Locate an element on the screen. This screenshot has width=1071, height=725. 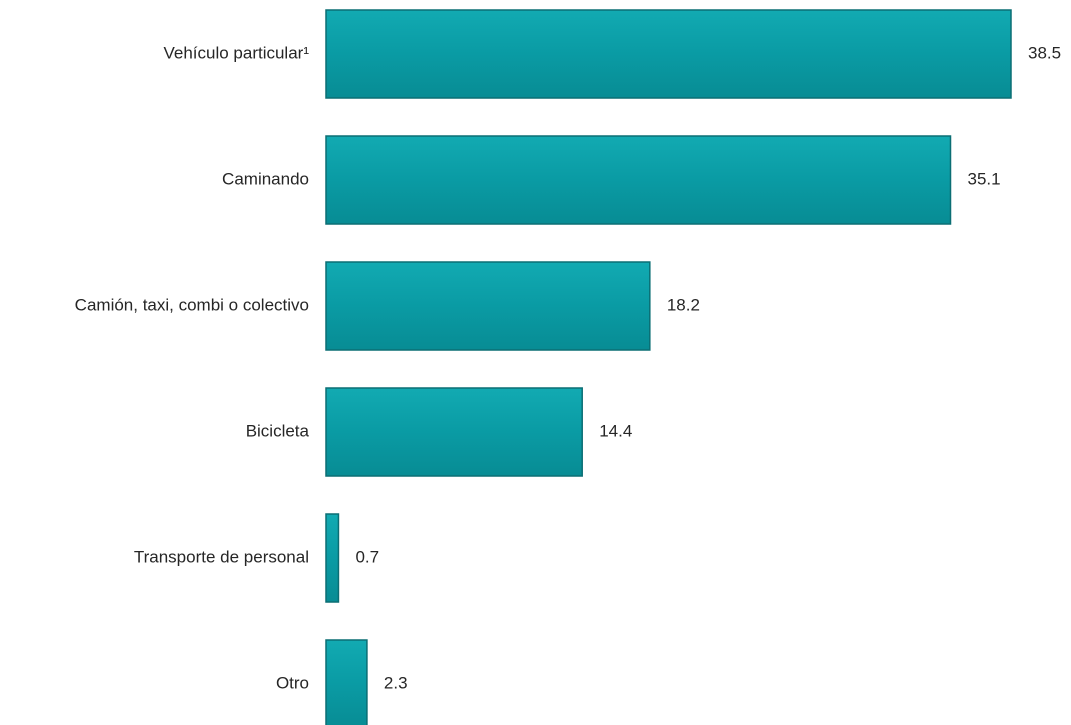
value-label-2: 18.2 is located at coordinates (683, 304).